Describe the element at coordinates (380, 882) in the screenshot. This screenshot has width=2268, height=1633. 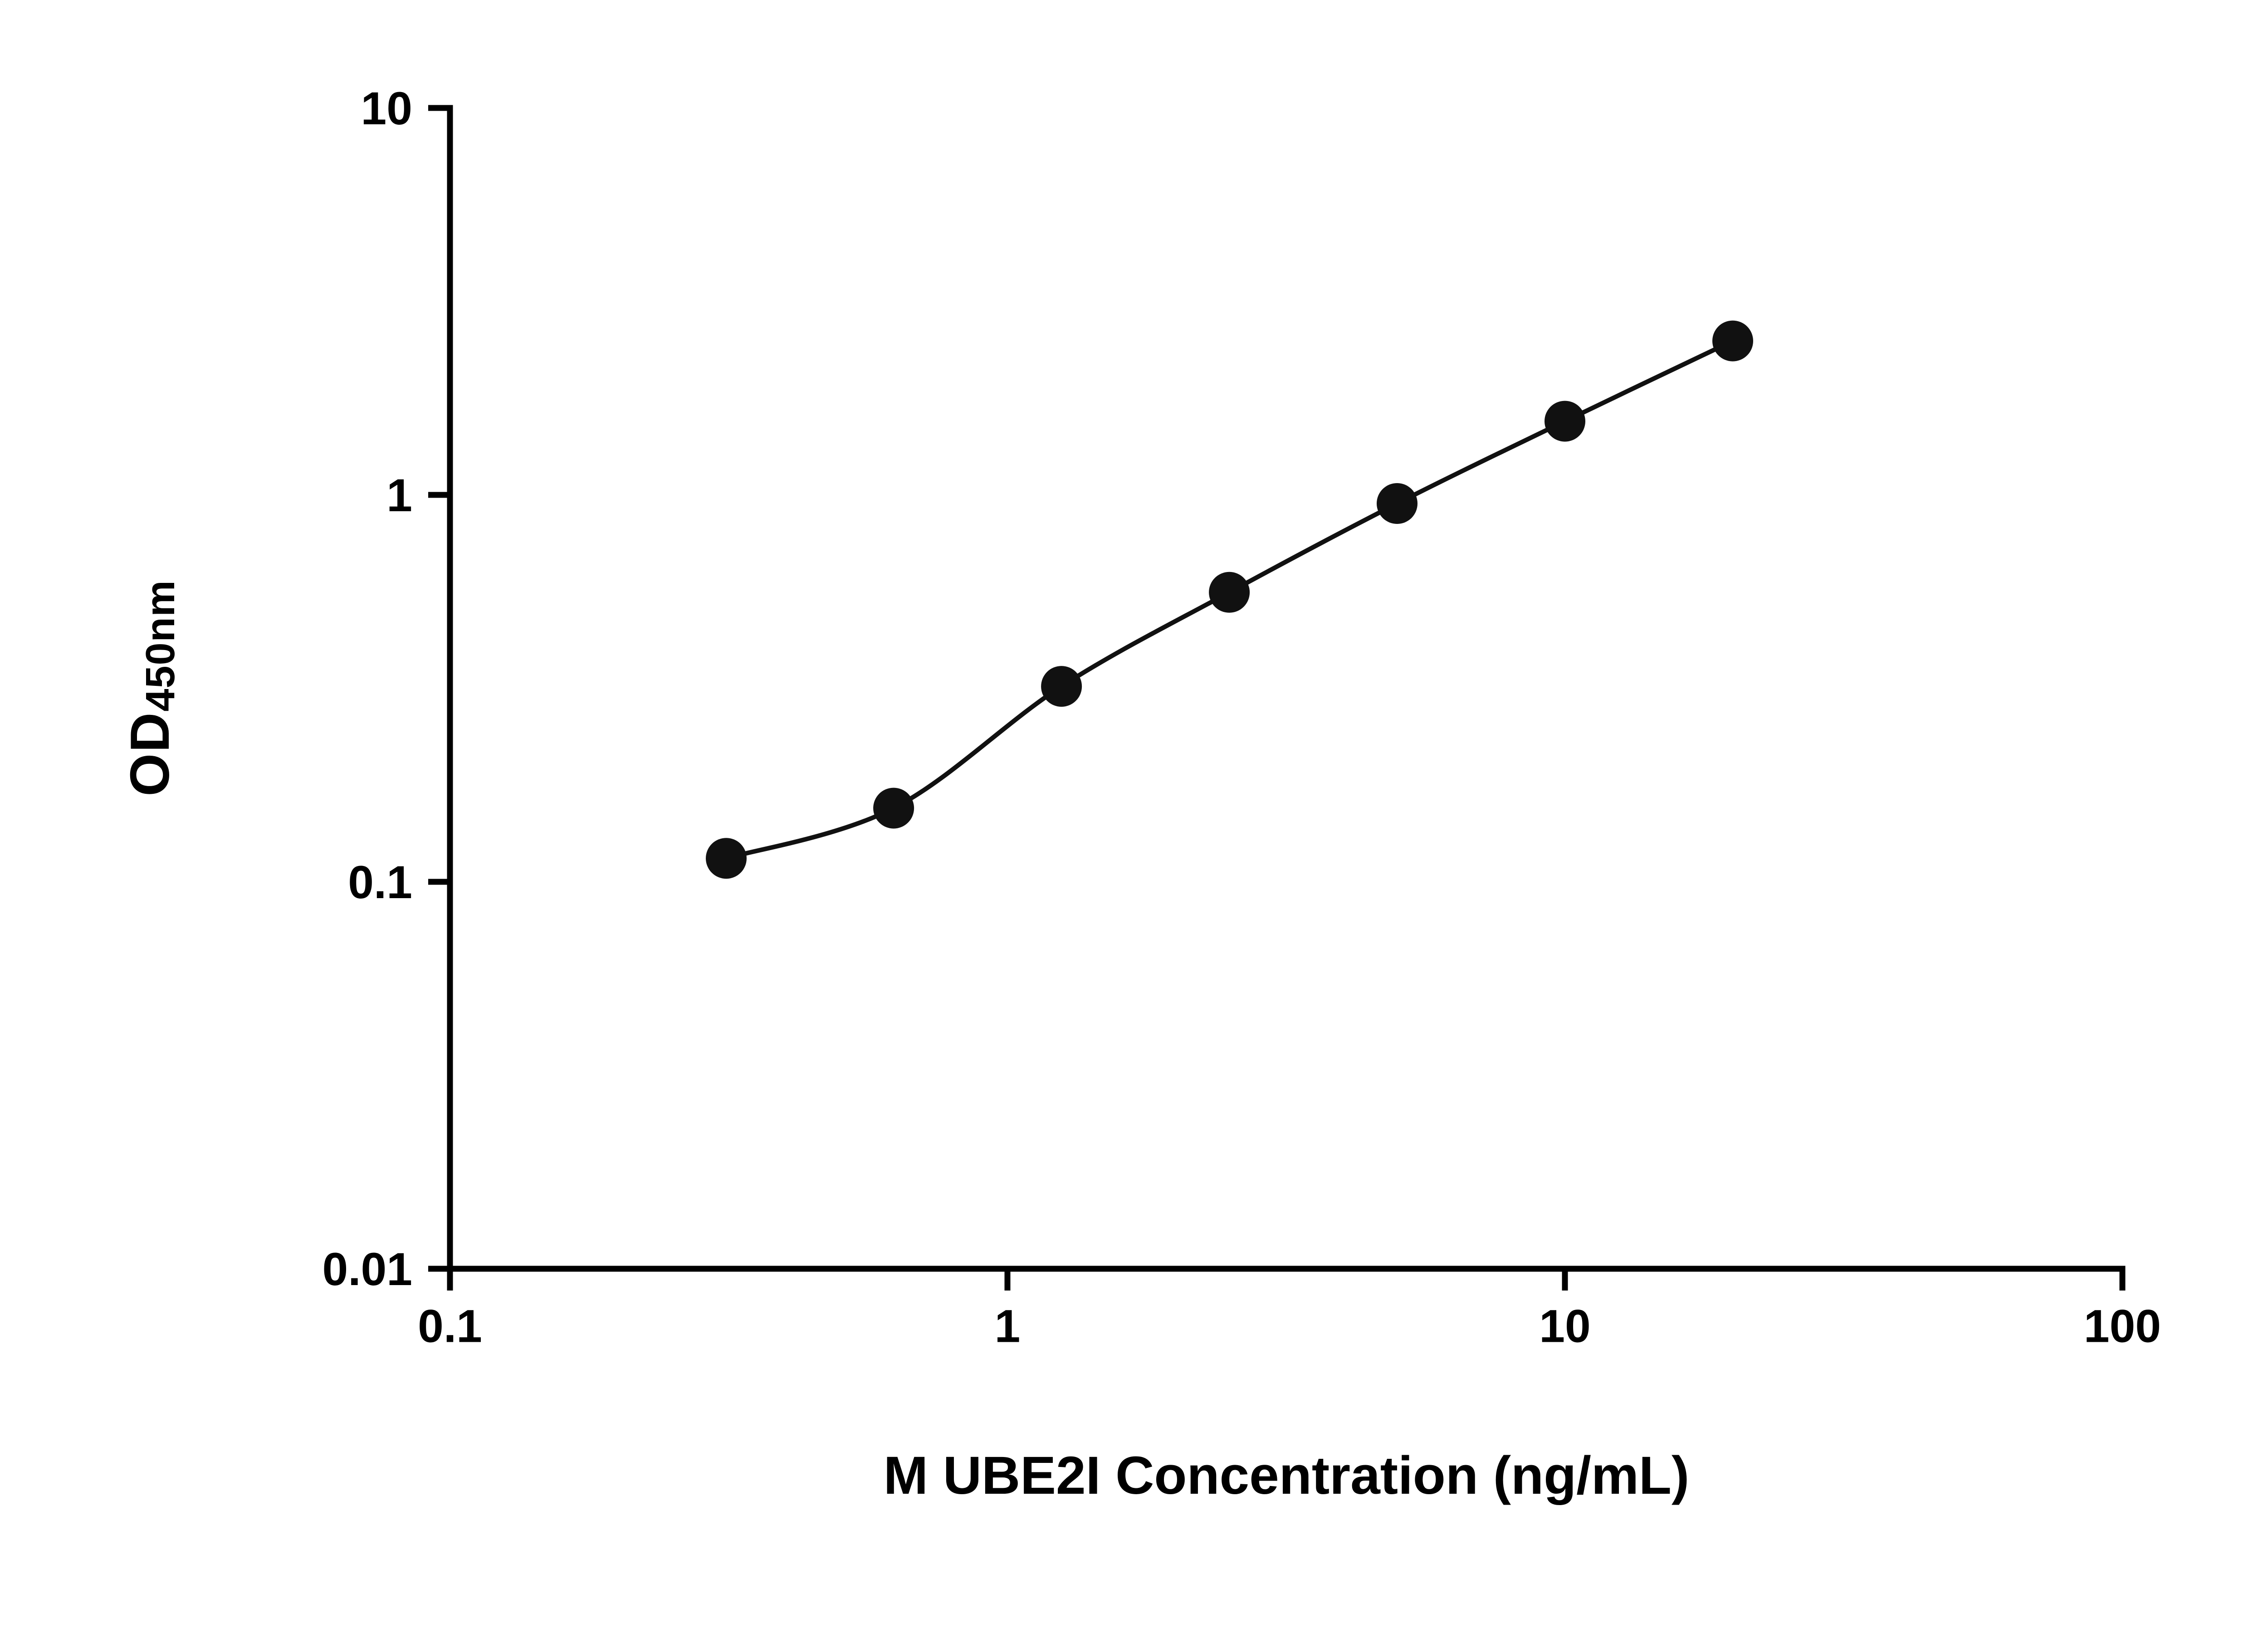
I see `y-tick-label: 0.1` at that location.